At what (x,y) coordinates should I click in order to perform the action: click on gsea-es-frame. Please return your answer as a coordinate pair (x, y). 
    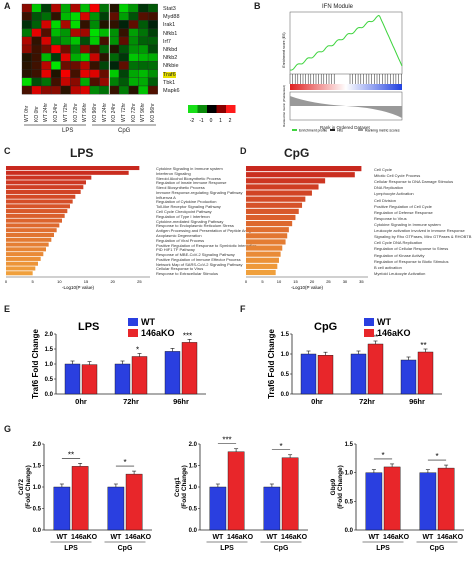
    Looking at the image, I should click on (346, 43).